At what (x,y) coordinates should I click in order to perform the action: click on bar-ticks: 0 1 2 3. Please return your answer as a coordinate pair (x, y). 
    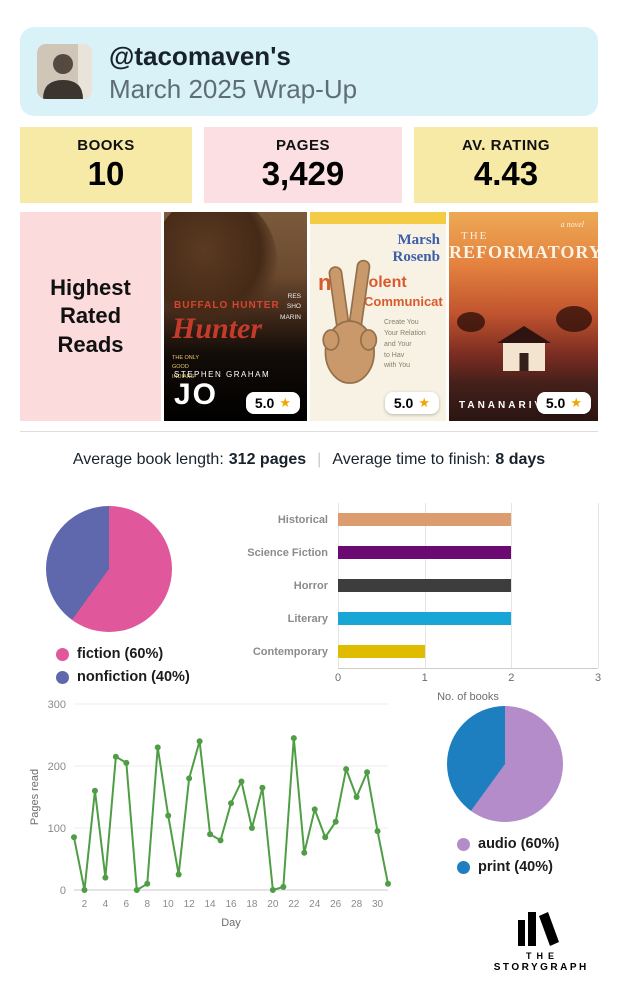
    Looking at the image, I should click on (468, 679).